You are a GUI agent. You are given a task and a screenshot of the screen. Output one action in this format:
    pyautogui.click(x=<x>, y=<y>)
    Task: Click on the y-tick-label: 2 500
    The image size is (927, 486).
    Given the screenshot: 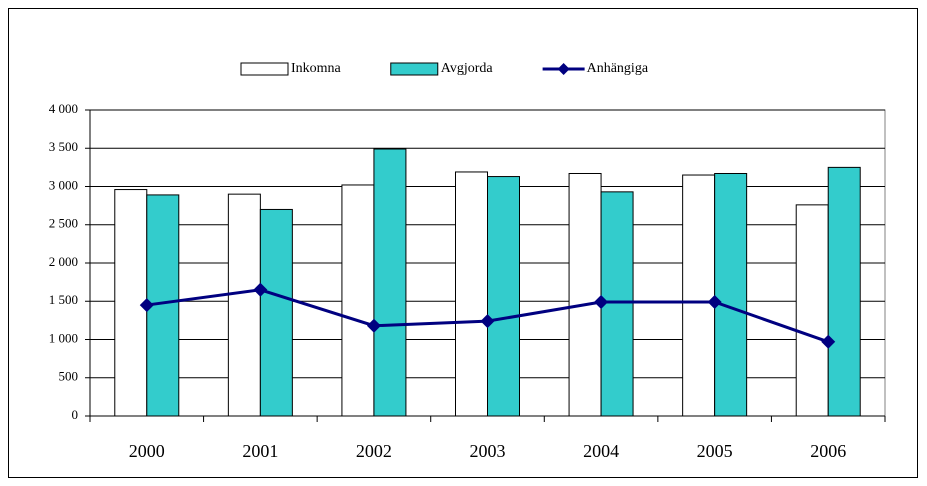 What is the action you would take?
    pyautogui.click(x=63, y=223)
    